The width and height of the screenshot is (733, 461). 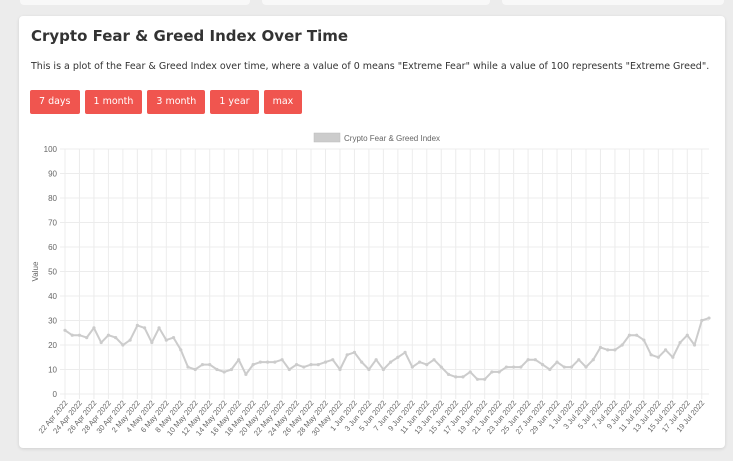 What do you see at coordinates (55, 102) in the screenshot?
I see `range-7-days-button: 7 days` at bounding box center [55, 102].